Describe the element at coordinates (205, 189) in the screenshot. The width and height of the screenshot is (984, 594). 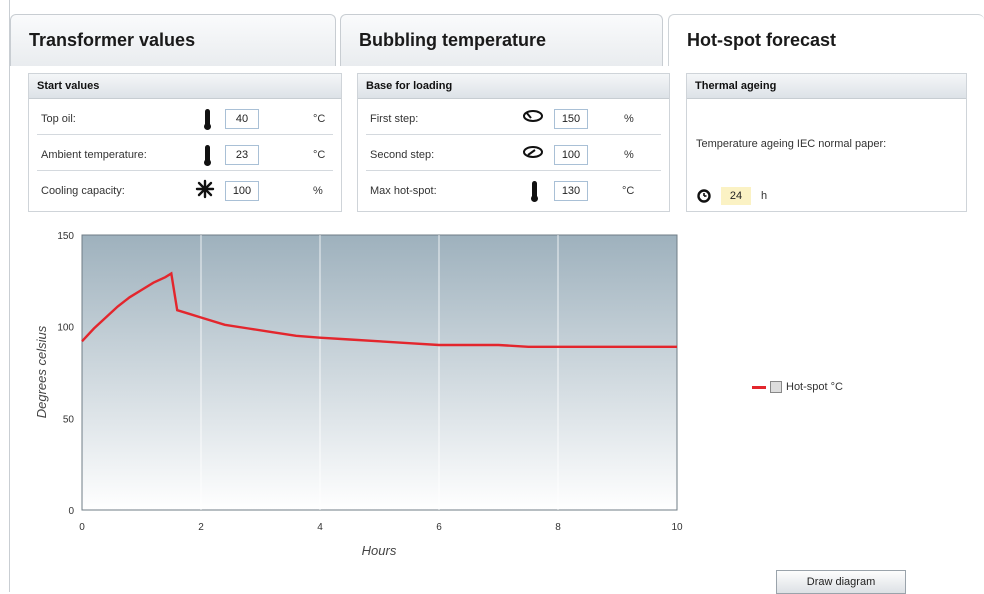
I see `fan-icon` at that location.